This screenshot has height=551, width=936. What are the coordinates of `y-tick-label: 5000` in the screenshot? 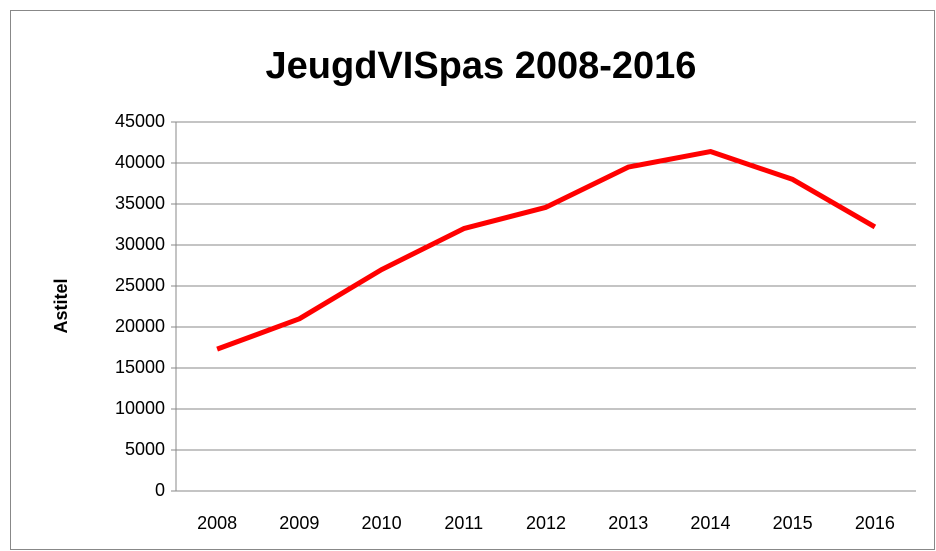 It's located at (145, 449).